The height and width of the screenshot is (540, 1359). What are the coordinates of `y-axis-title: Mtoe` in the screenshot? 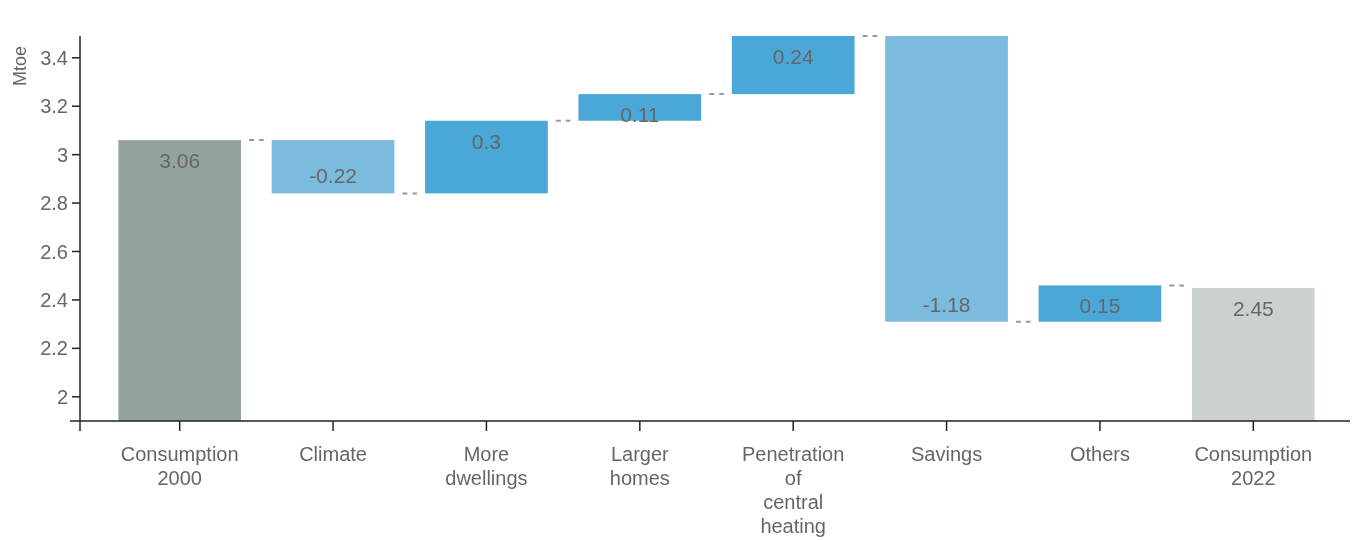 It's located at (20, 66).